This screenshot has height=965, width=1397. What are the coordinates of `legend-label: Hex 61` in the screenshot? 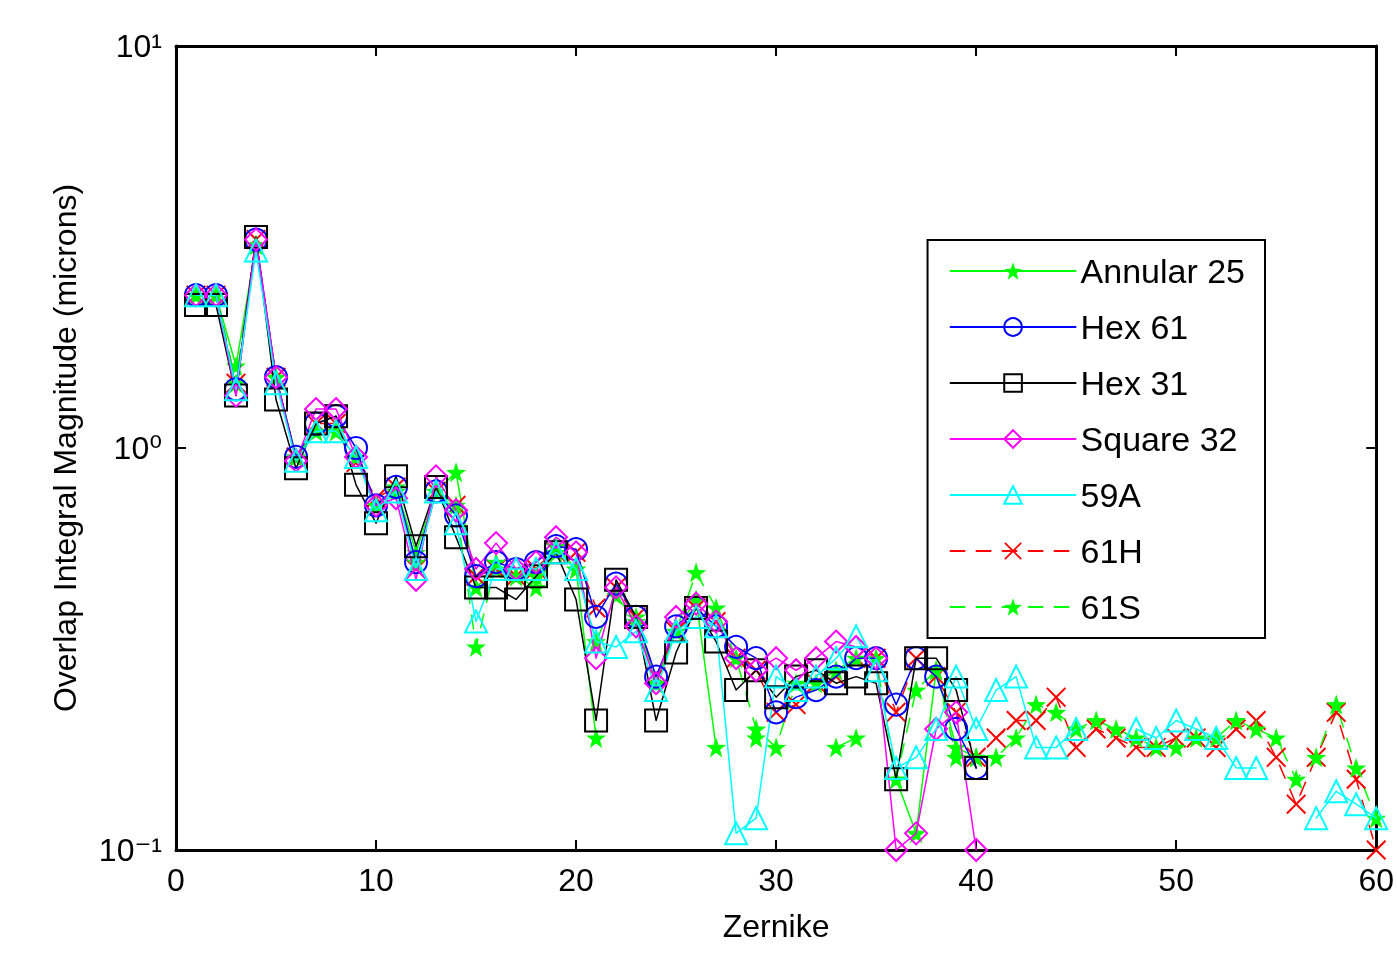 It's located at (1134, 327).